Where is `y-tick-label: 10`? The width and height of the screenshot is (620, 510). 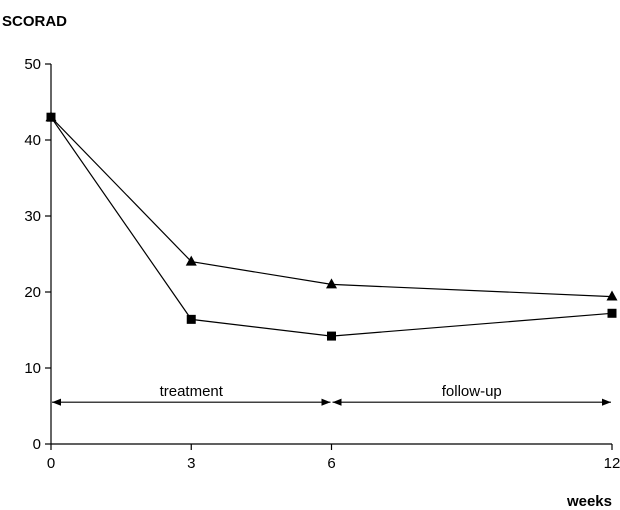
y-tick-label: 10 is located at coordinates (32, 368).